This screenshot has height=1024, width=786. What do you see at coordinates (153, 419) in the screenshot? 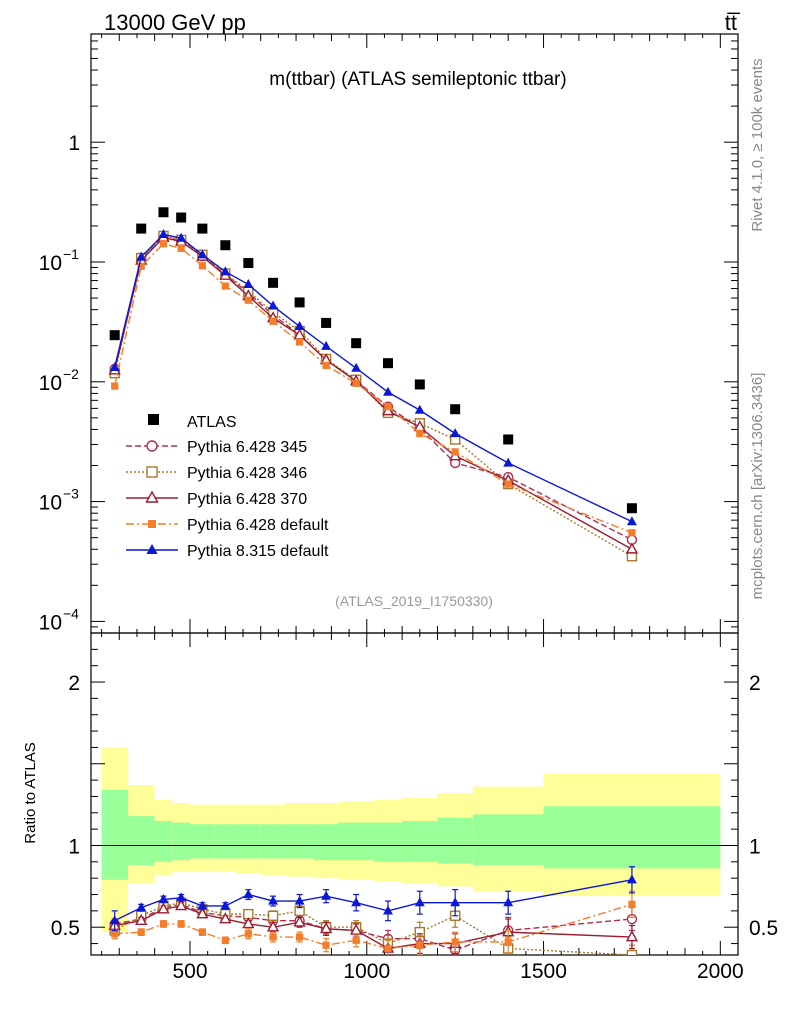
I see `legend-marker-atlas` at bounding box center [153, 419].